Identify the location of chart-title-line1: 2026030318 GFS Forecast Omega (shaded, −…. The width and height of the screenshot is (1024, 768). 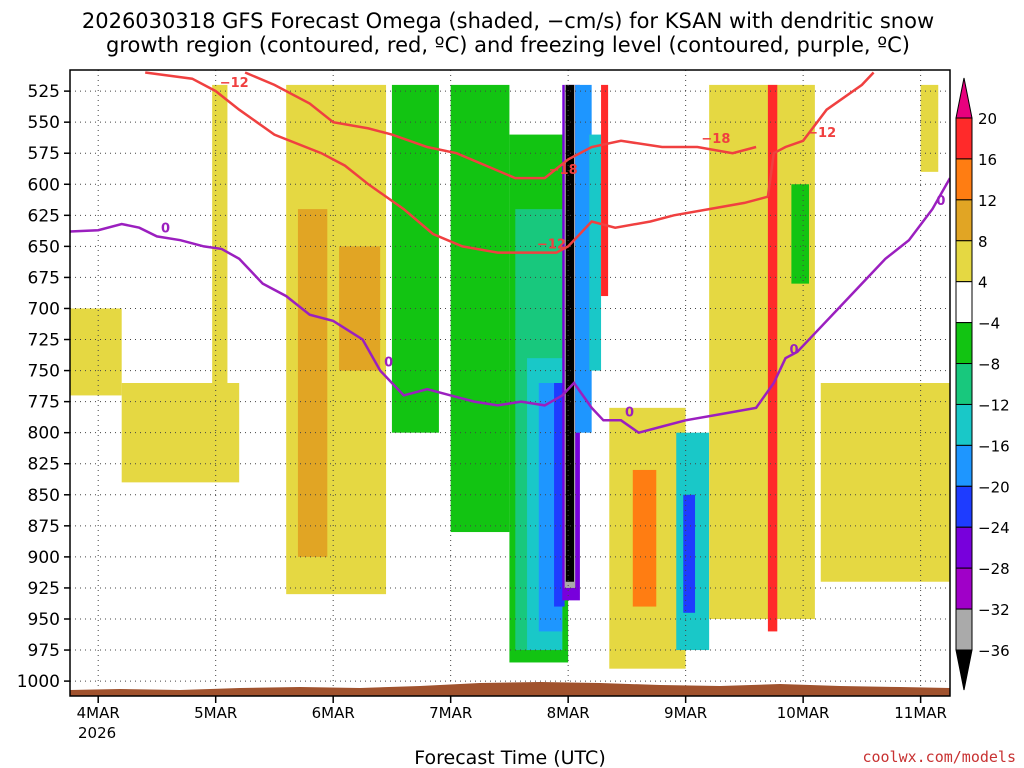
(508, 21).